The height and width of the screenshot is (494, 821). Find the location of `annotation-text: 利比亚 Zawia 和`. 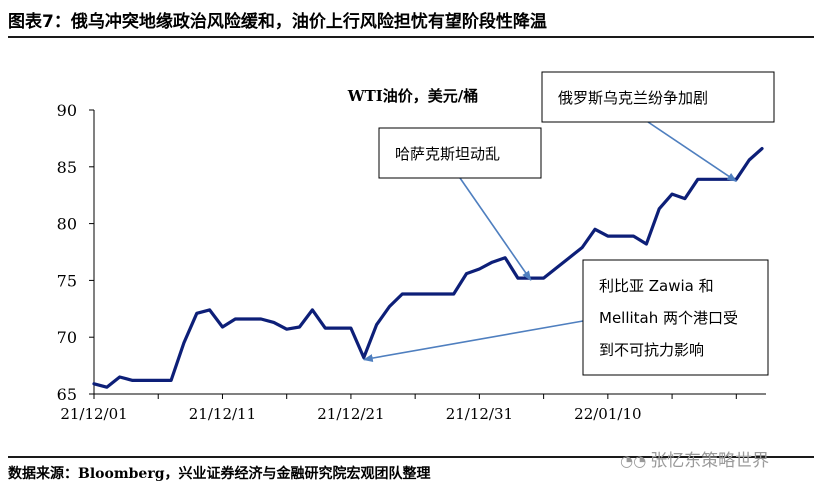

annotation-text: 利比亚 Zawia 和 is located at coordinates (656, 286).